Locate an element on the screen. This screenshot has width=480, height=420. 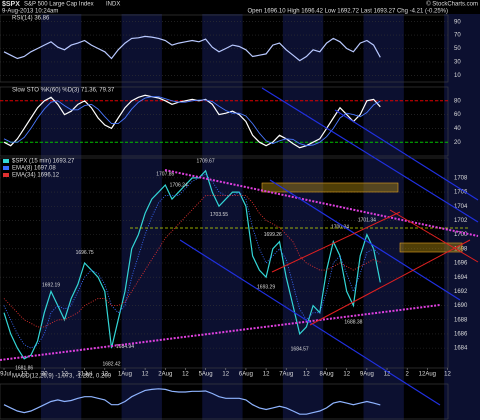
price-label: 1684.57 is located at coordinates (300, 349).